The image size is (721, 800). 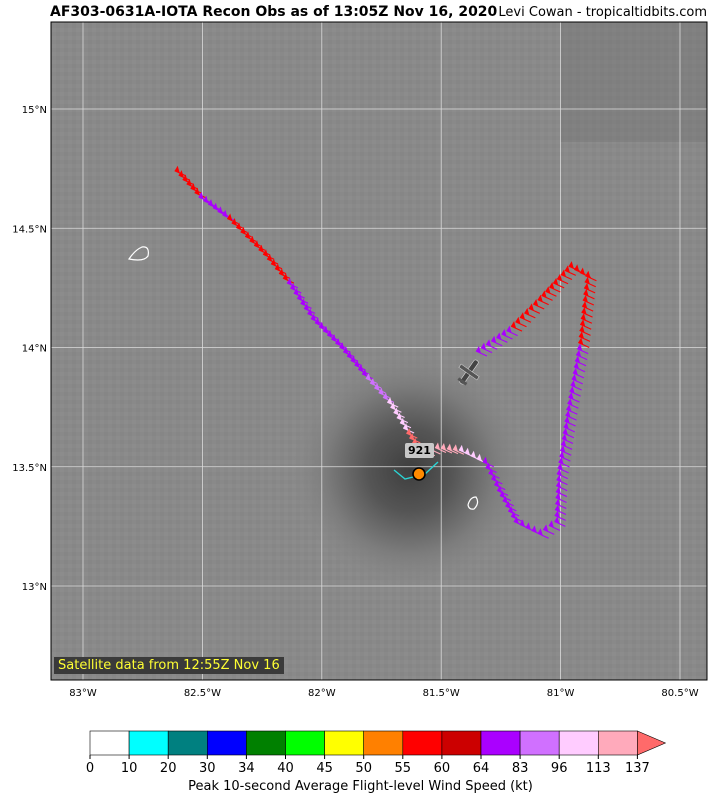 I want to click on lat-tick-label: 13.5°N, so click(x=29, y=468).